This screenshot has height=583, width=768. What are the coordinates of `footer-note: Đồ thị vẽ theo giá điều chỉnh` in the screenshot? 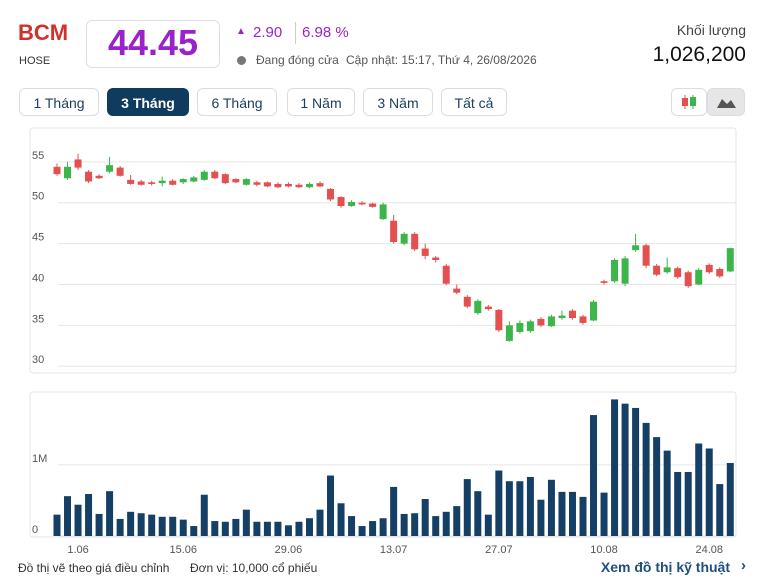 It's located at (94, 568).